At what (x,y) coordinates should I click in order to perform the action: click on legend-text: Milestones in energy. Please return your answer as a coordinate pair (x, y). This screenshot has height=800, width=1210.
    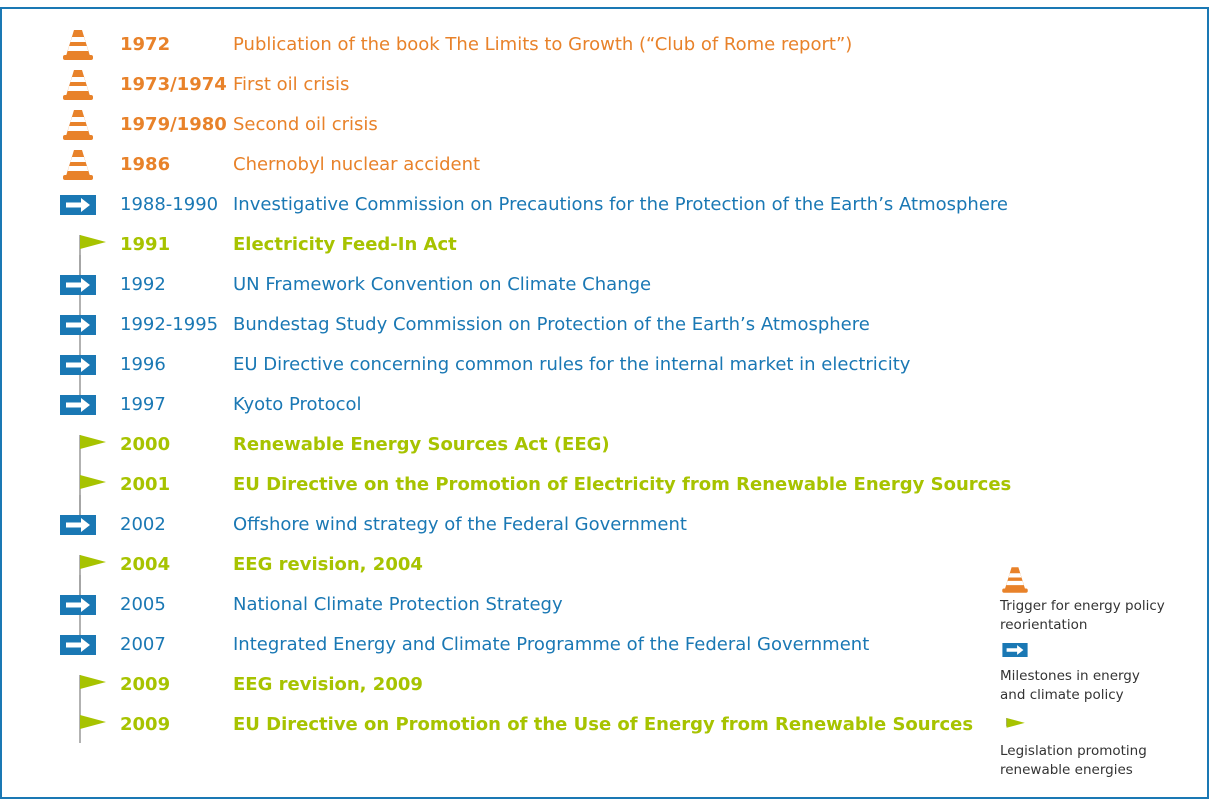
    Looking at the image, I should click on (1070, 676).